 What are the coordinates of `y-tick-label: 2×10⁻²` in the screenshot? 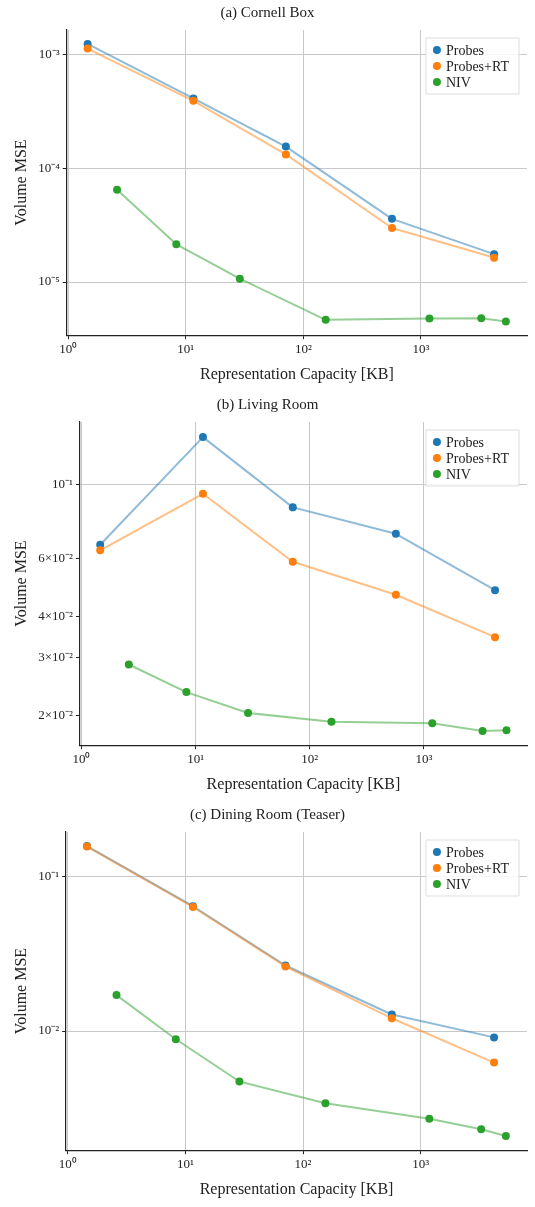 It's located at (56, 715).